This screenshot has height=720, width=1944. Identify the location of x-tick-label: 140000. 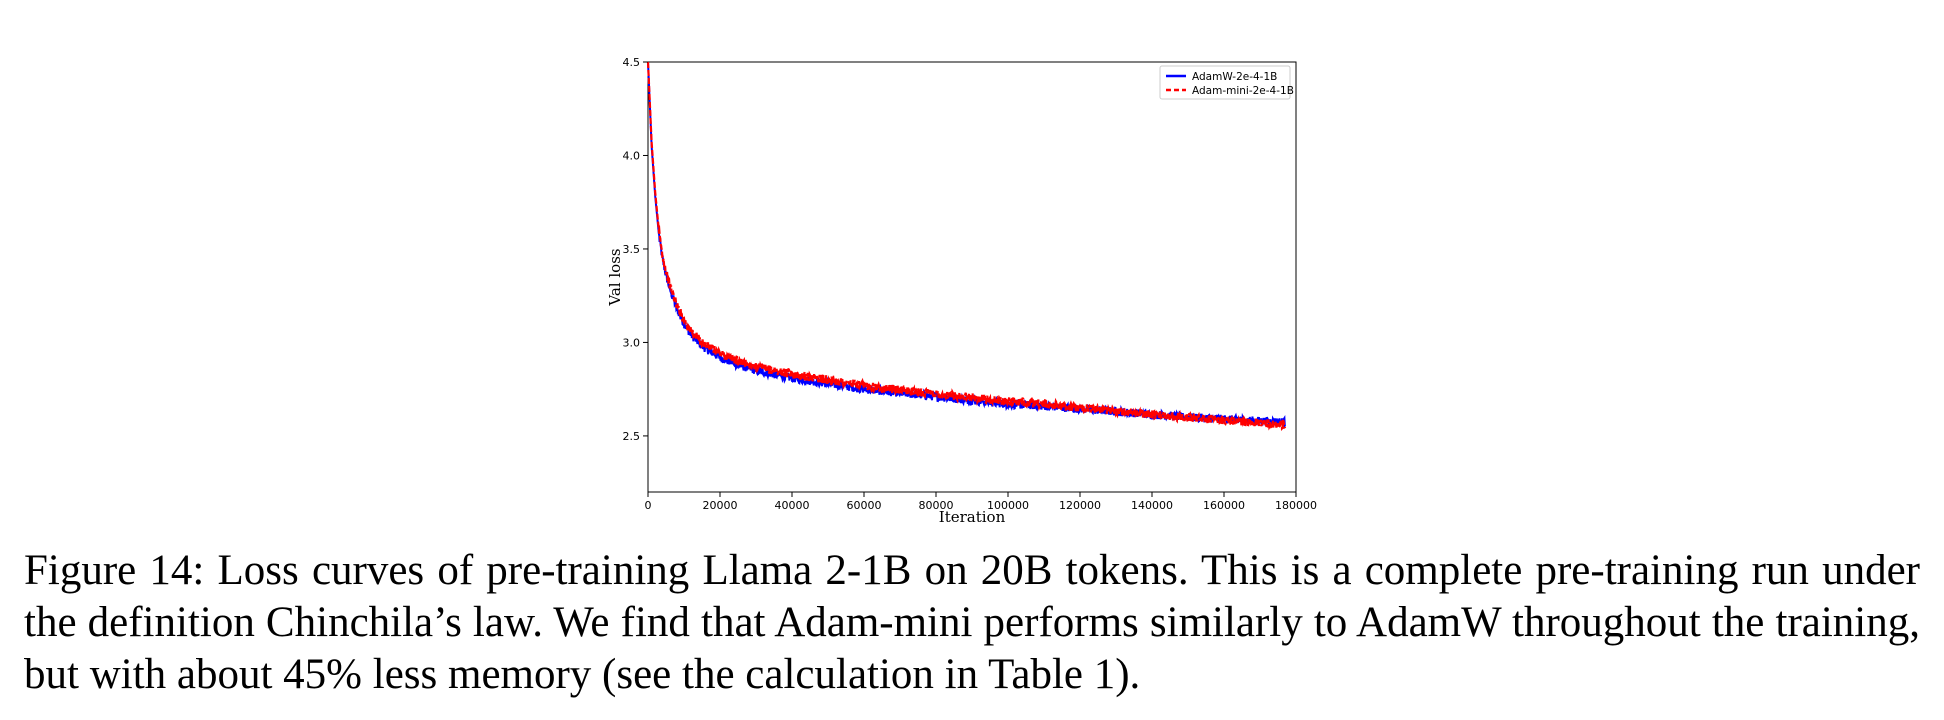
(1152, 505).